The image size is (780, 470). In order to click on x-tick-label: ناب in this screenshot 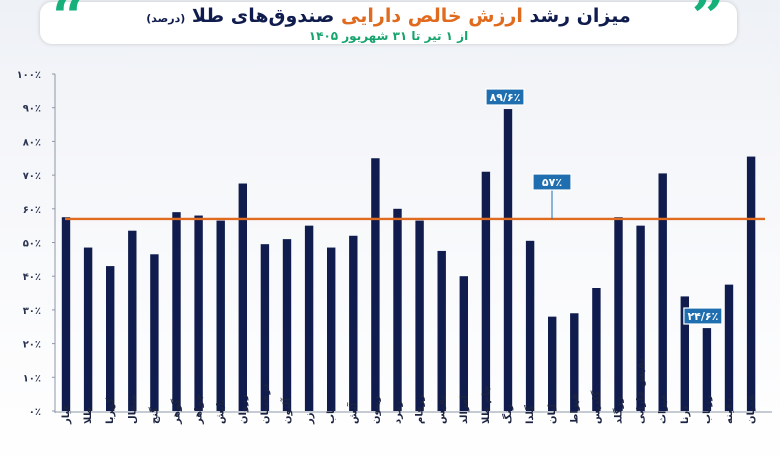, I will do `click(331, 415)`.